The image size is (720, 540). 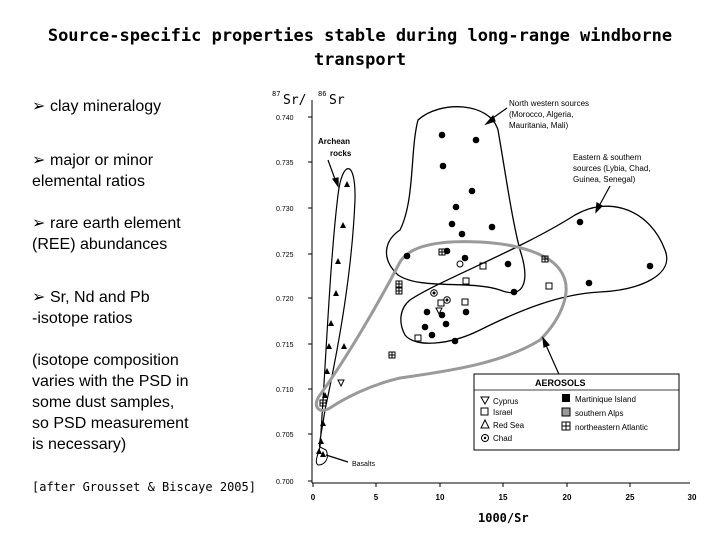 I want to click on bullet-ratios: ➢ major or minor elemental ratios, so click(x=93, y=171).